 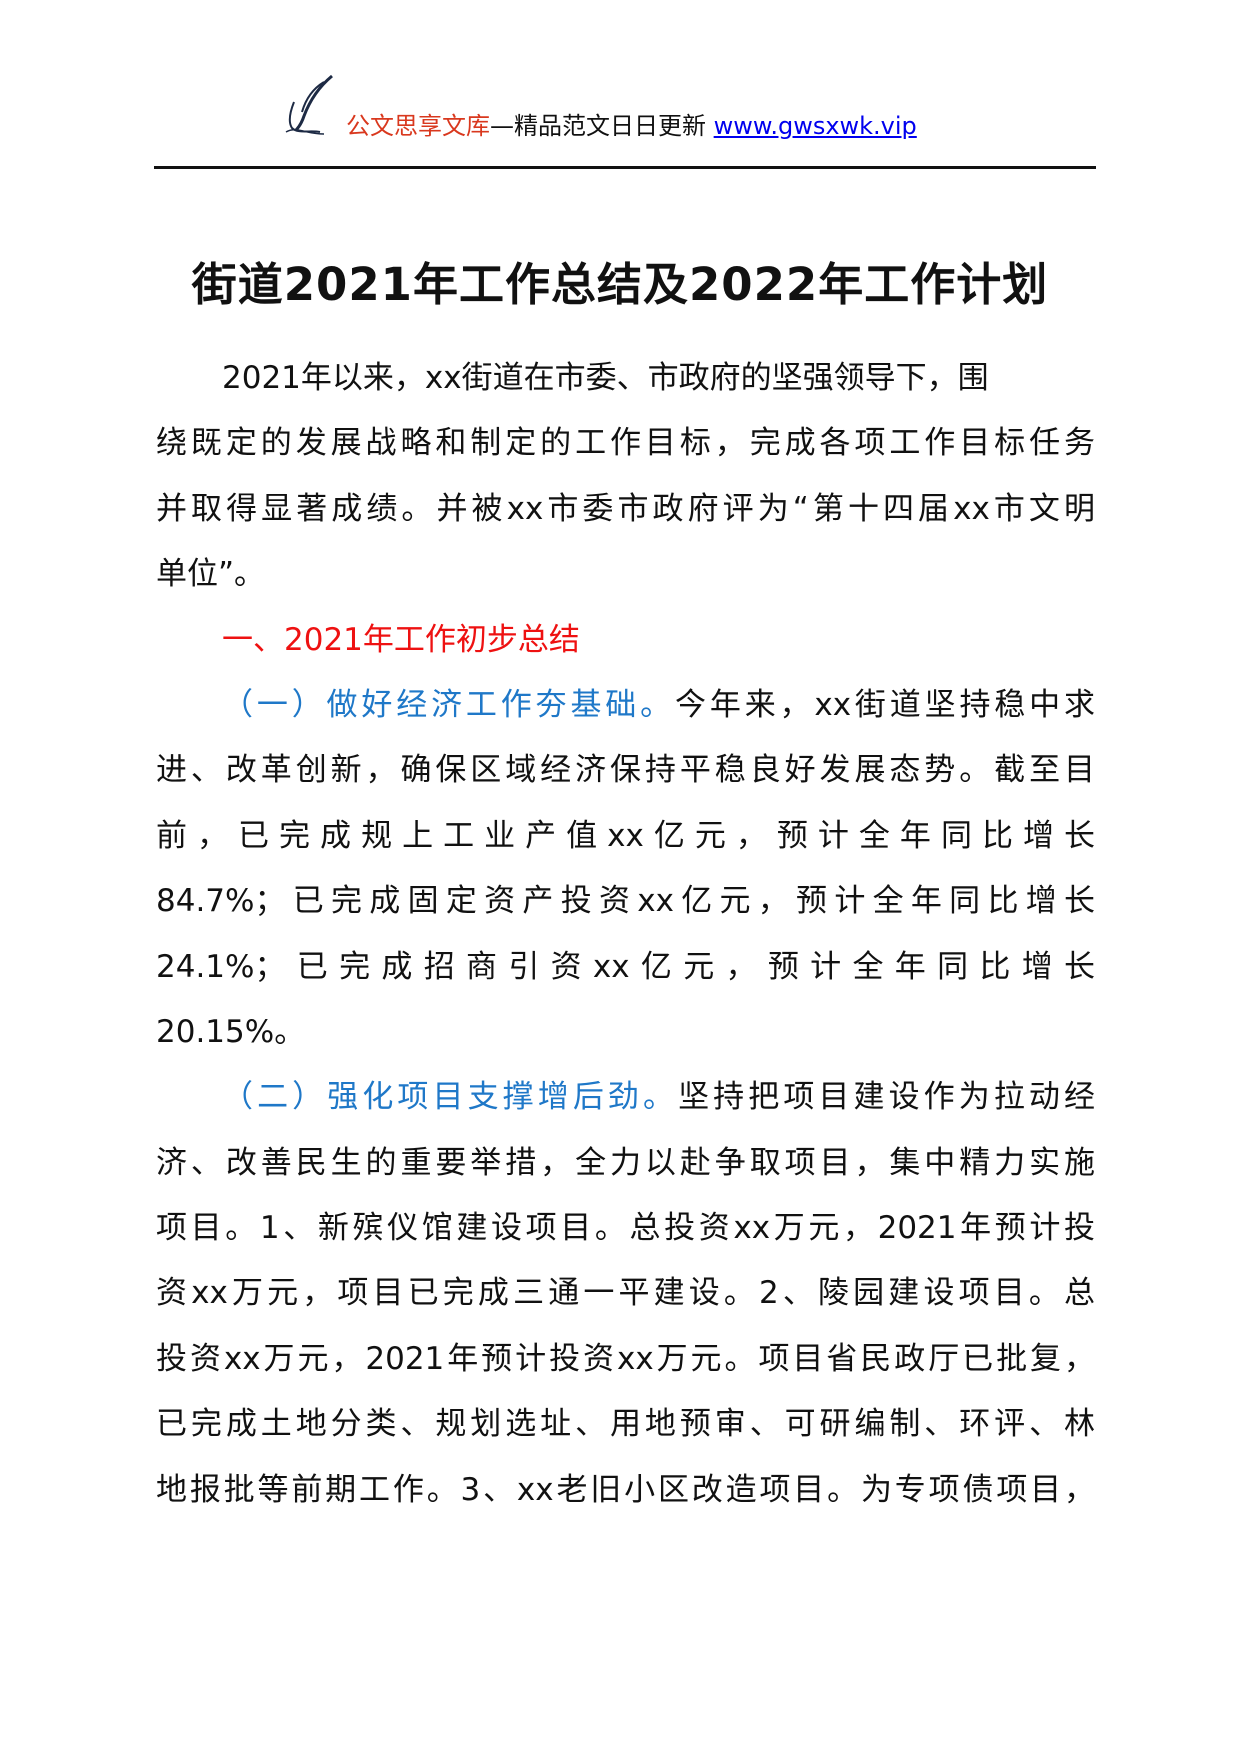 What do you see at coordinates (815, 126) in the screenshot?
I see `site-link: www.gwsxwk.vip` at bounding box center [815, 126].